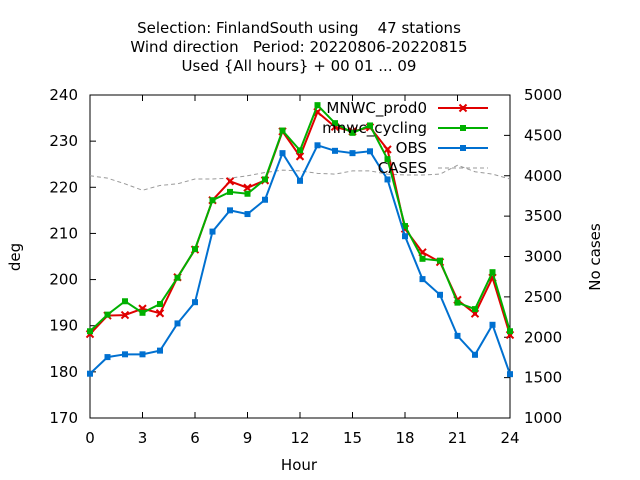  What do you see at coordinates (543, 297) in the screenshot?
I see `y2-tick-label: 2500` at bounding box center [543, 297].